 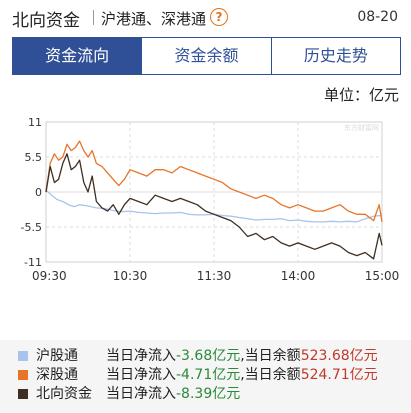 I want to click on legend-name: 沪股通, so click(x=57, y=356).